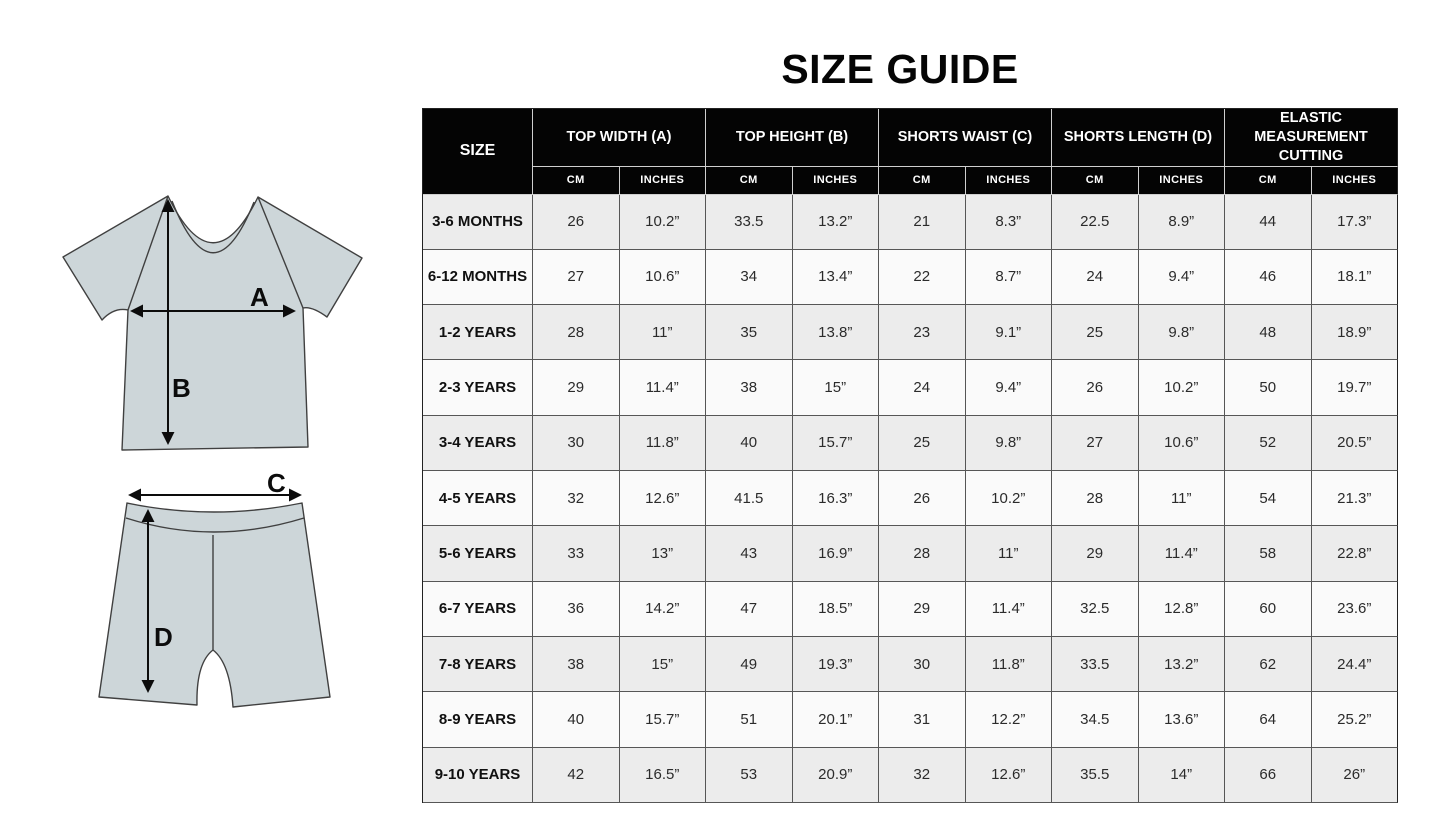 Image resolution: width=1445 pixels, height=838 pixels. What do you see at coordinates (1268, 388) in the screenshot?
I see `measurement-cell: 50` at bounding box center [1268, 388].